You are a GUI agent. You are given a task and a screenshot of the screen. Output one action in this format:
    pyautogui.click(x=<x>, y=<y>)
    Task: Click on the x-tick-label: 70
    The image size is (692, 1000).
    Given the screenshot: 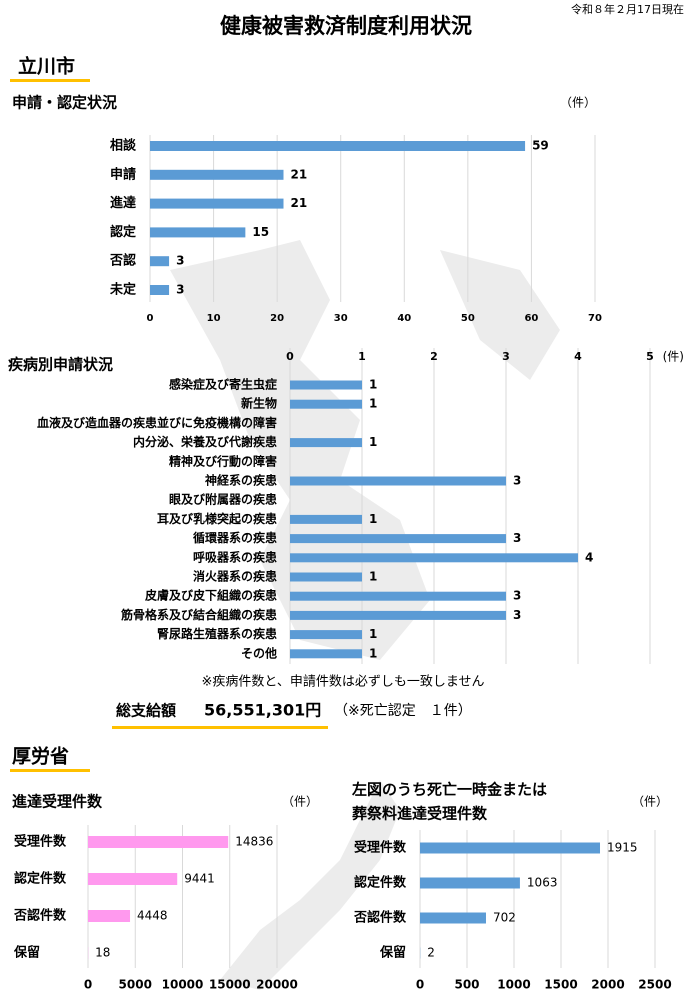 What is the action you would take?
    pyautogui.click(x=595, y=318)
    